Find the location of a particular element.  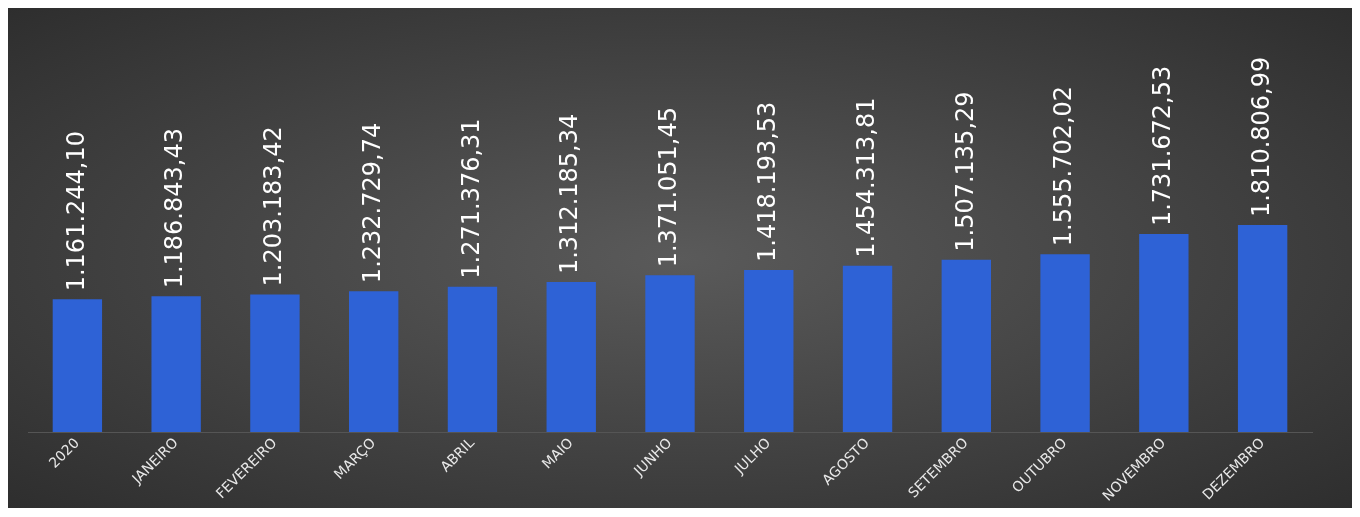

data-label: 1.271.376,31 is located at coordinates (470, 198).